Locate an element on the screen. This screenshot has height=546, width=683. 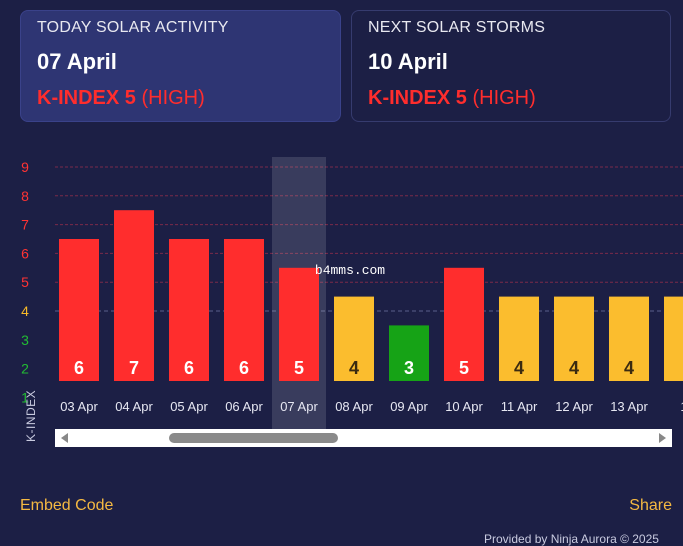
today-k-value: K-INDEX 5 is located at coordinates (86, 98).